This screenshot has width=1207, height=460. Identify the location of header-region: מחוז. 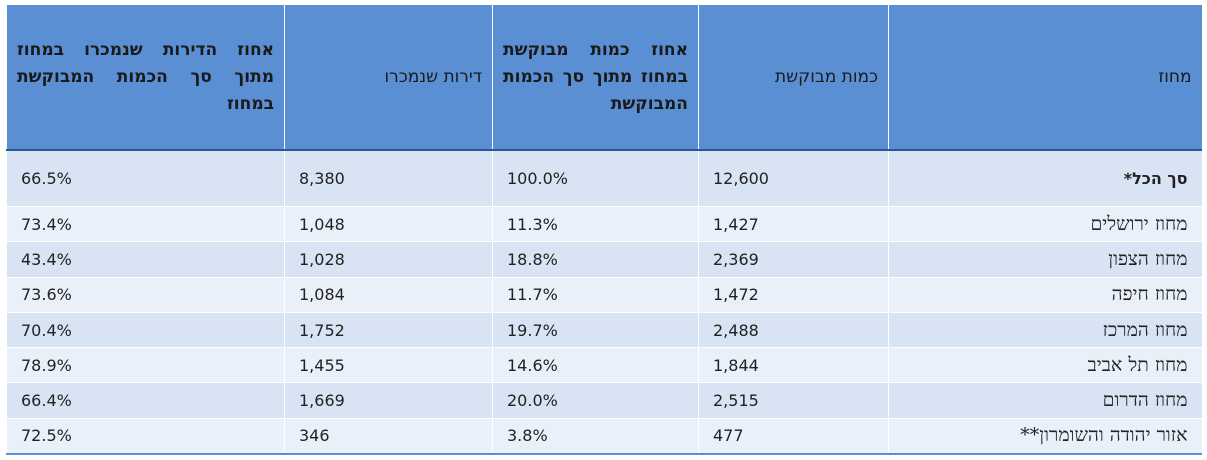
(1045, 77).